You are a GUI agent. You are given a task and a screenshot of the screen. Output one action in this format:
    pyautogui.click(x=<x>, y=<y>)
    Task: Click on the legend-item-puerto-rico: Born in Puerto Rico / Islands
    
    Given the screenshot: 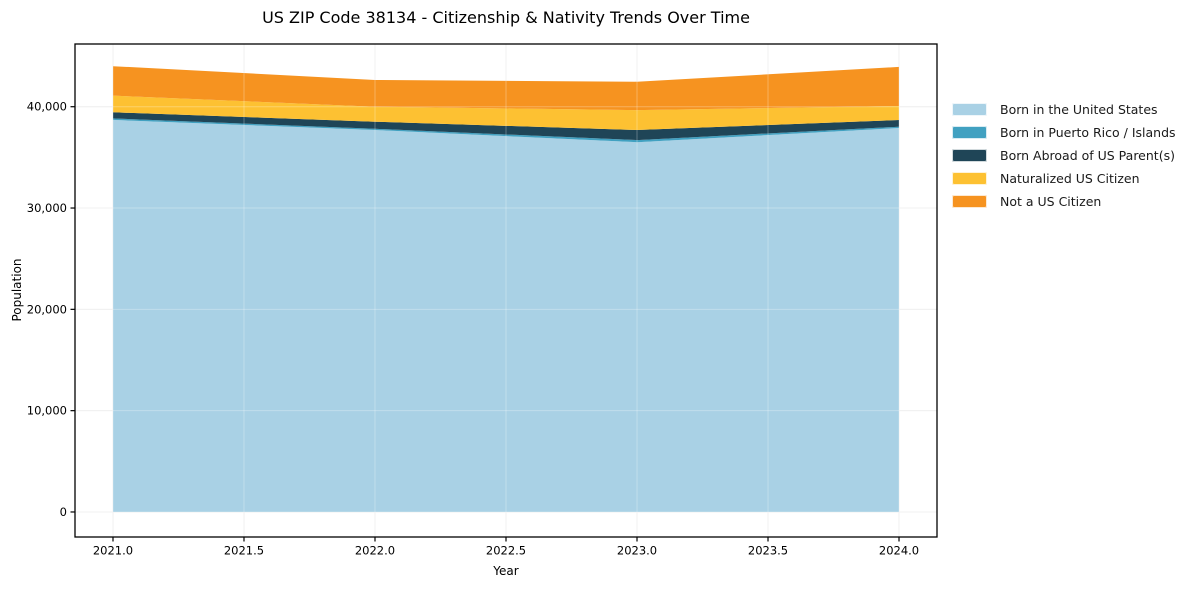 What is the action you would take?
    pyautogui.click(x=1064, y=132)
    